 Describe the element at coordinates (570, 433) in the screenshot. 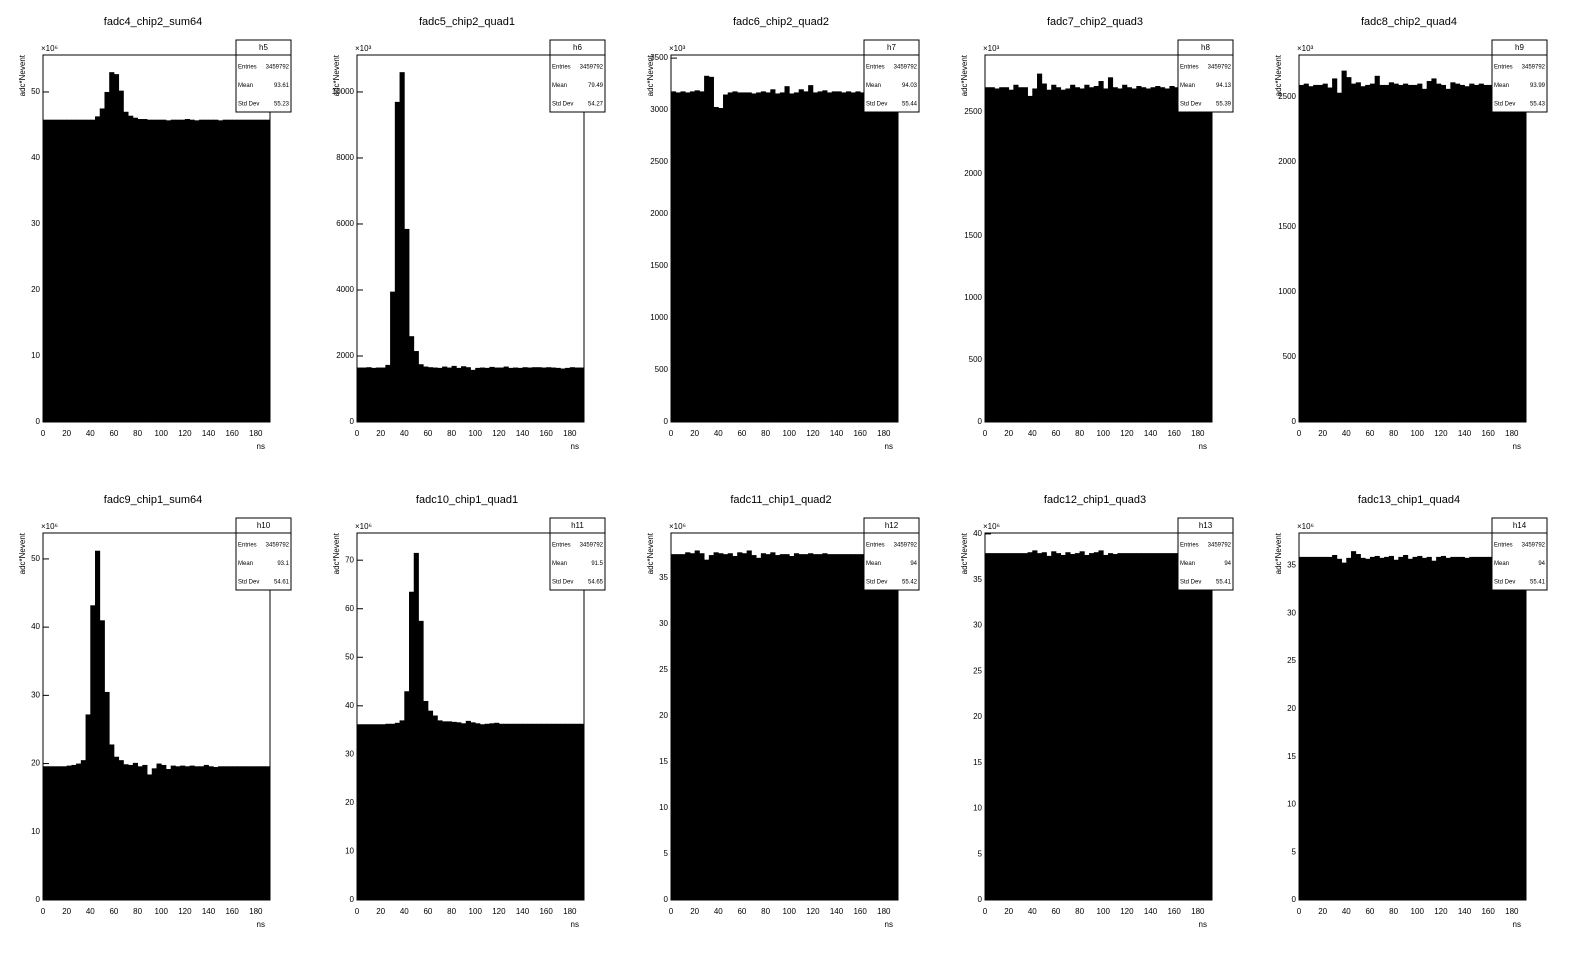

I see `x-tick-label: 180` at that location.